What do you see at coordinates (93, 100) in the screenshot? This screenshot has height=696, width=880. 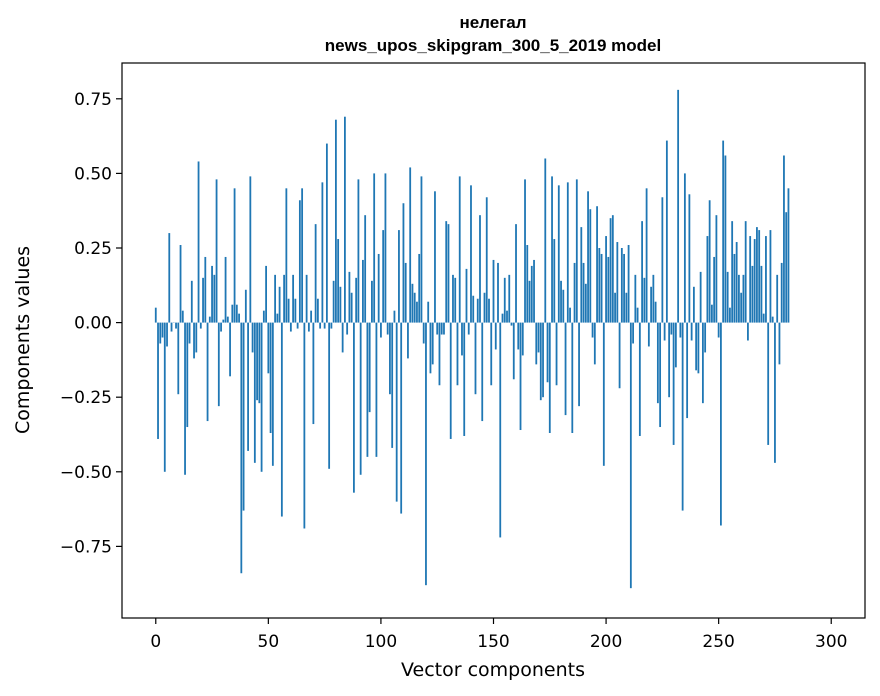 I see `y-tick-label: 0.75` at bounding box center [93, 100].